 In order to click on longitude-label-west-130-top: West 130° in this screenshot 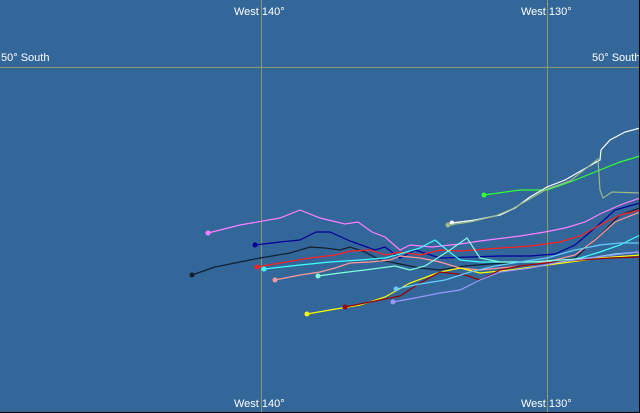, I will do `click(546, 12)`.